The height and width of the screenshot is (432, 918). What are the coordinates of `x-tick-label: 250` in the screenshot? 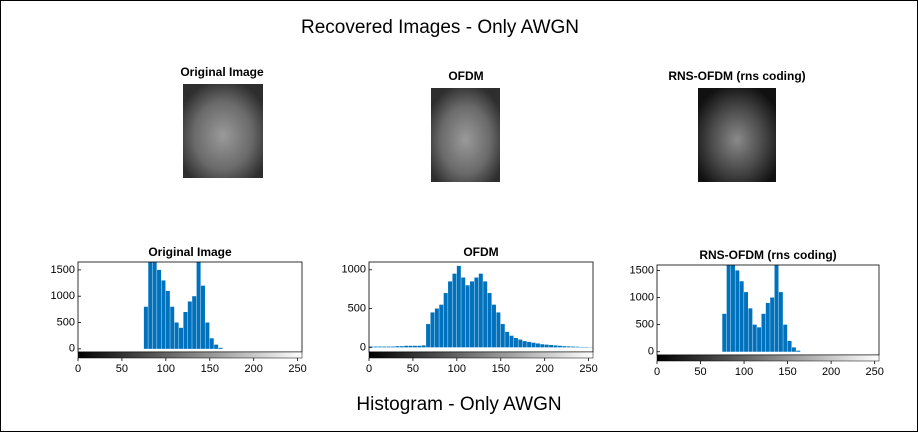 It's located at (297, 369).